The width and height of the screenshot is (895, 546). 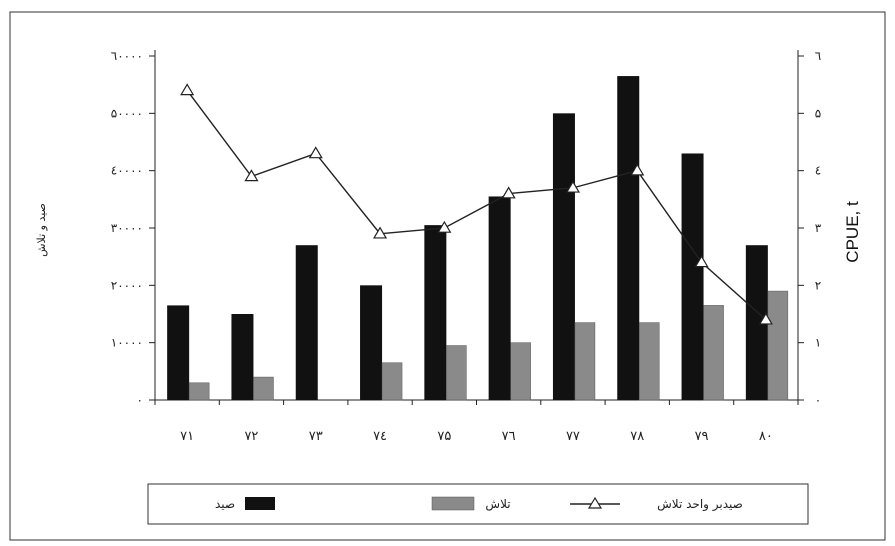 I want to click on x-tick-label: ۸۰, so click(x=766, y=436).